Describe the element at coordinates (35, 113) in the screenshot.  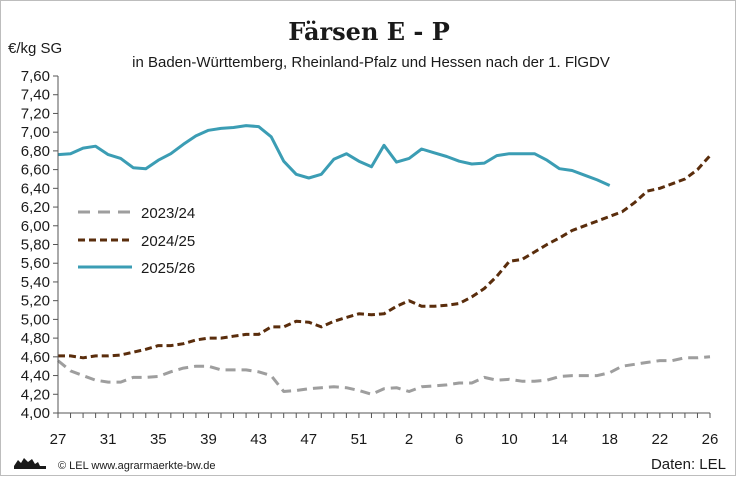
I see `y-tick-label: 7,20` at that location.